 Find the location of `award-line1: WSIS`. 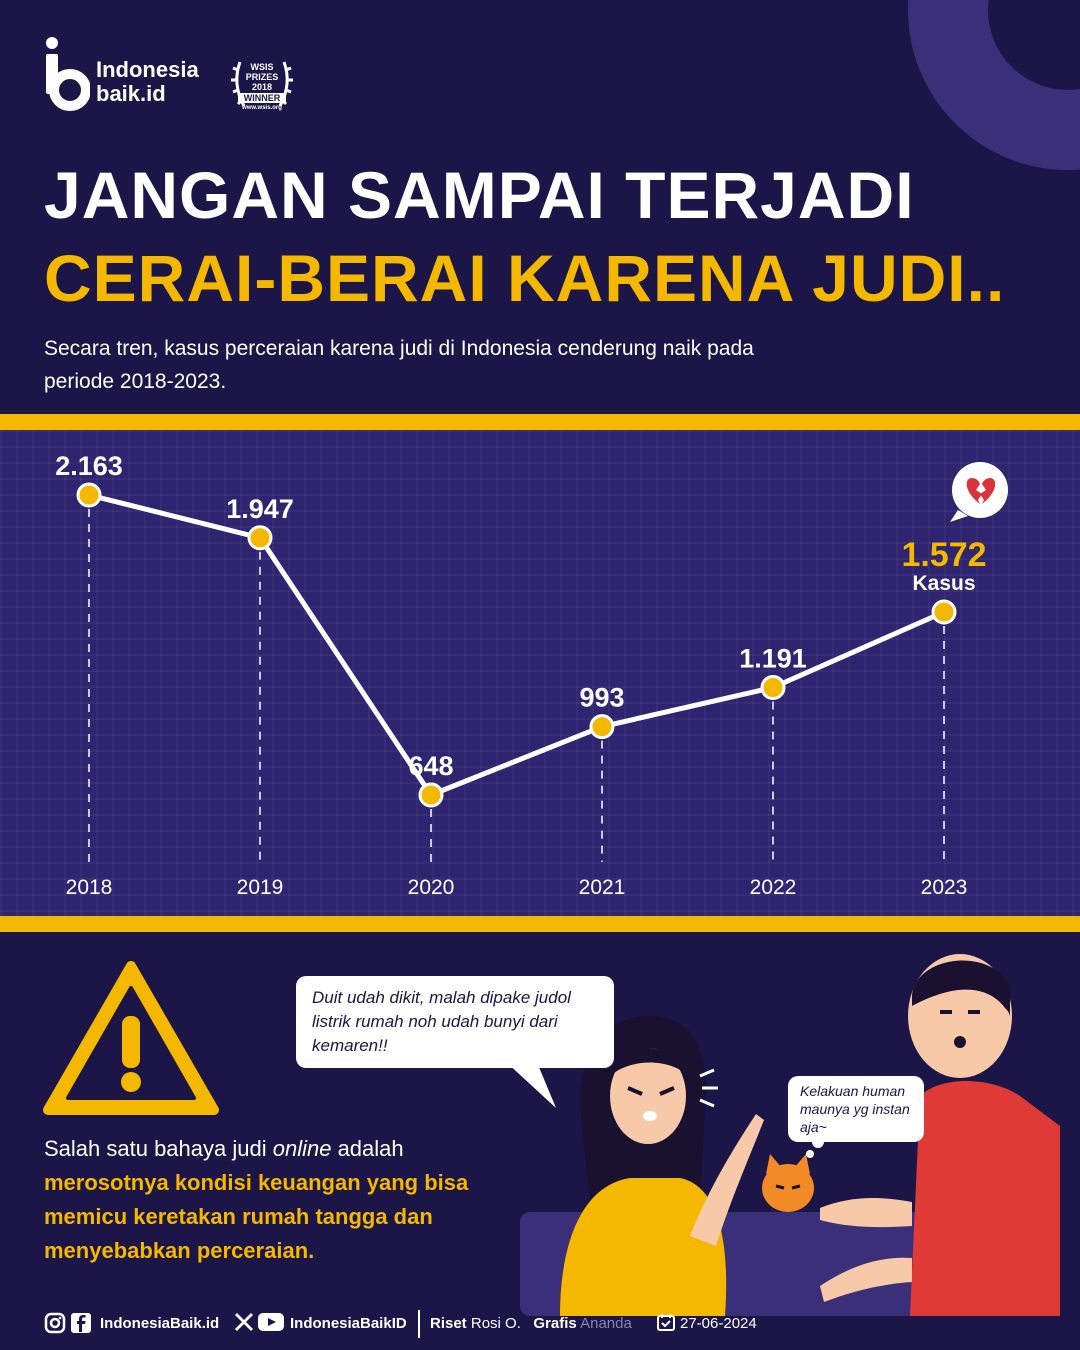

award-line1: WSIS is located at coordinates (262, 67).